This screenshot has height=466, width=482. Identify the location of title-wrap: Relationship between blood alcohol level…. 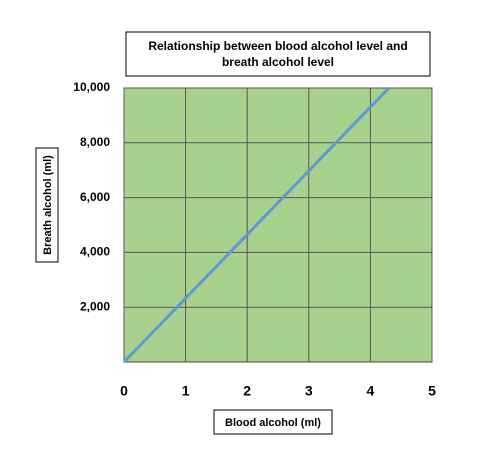
(278, 54).